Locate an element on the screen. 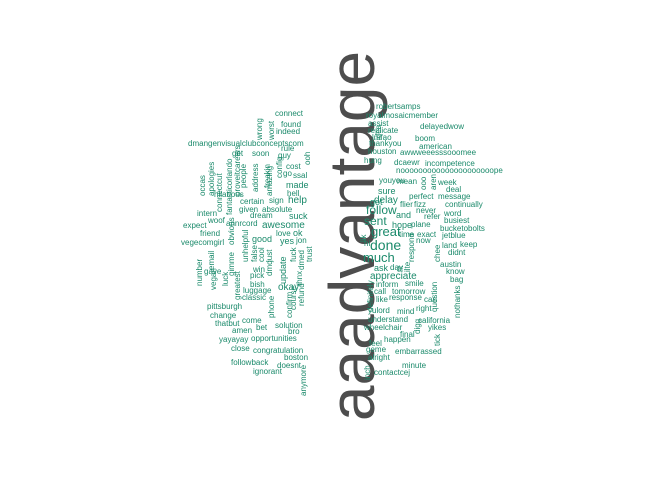  cloud-word-gave: gave is located at coordinates (213, 271).